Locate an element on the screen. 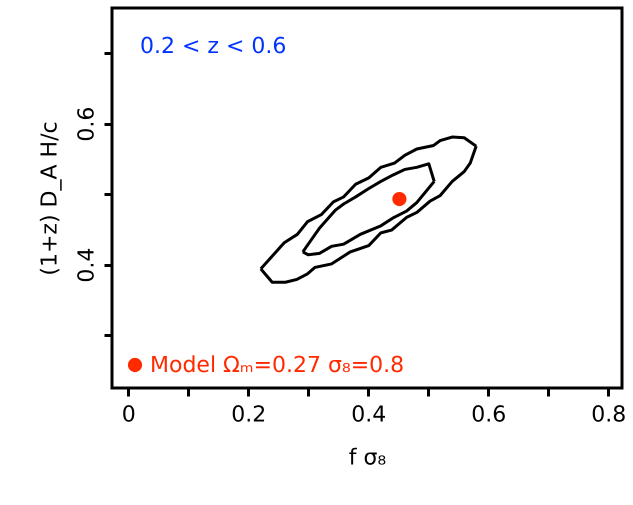 The width and height of the screenshot is (633, 505). x-tick-label: 0.2 is located at coordinates (248, 415).